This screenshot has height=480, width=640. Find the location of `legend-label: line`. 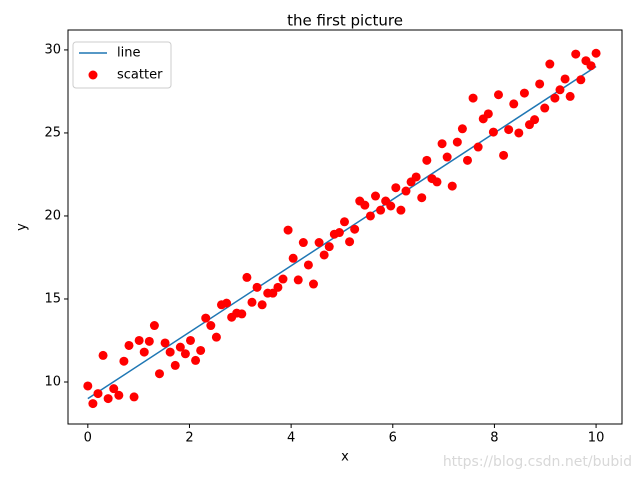

legend-label: line is located at coordinates (128, 53).